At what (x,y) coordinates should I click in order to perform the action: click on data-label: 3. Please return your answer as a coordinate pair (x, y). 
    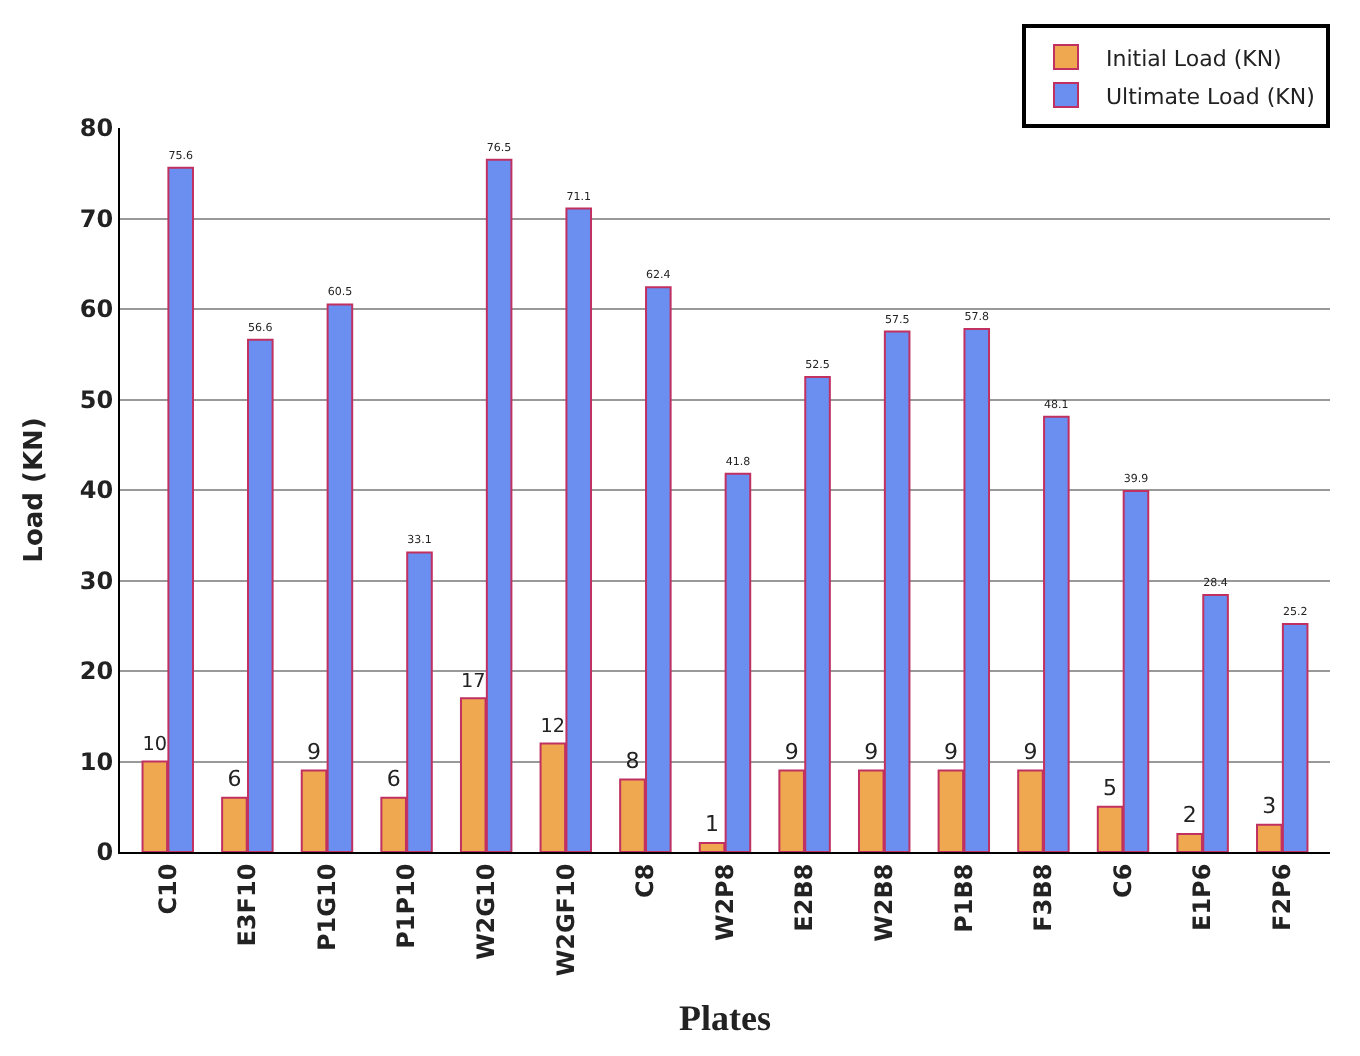
    Looking at the image, I should click on (1269, 805).